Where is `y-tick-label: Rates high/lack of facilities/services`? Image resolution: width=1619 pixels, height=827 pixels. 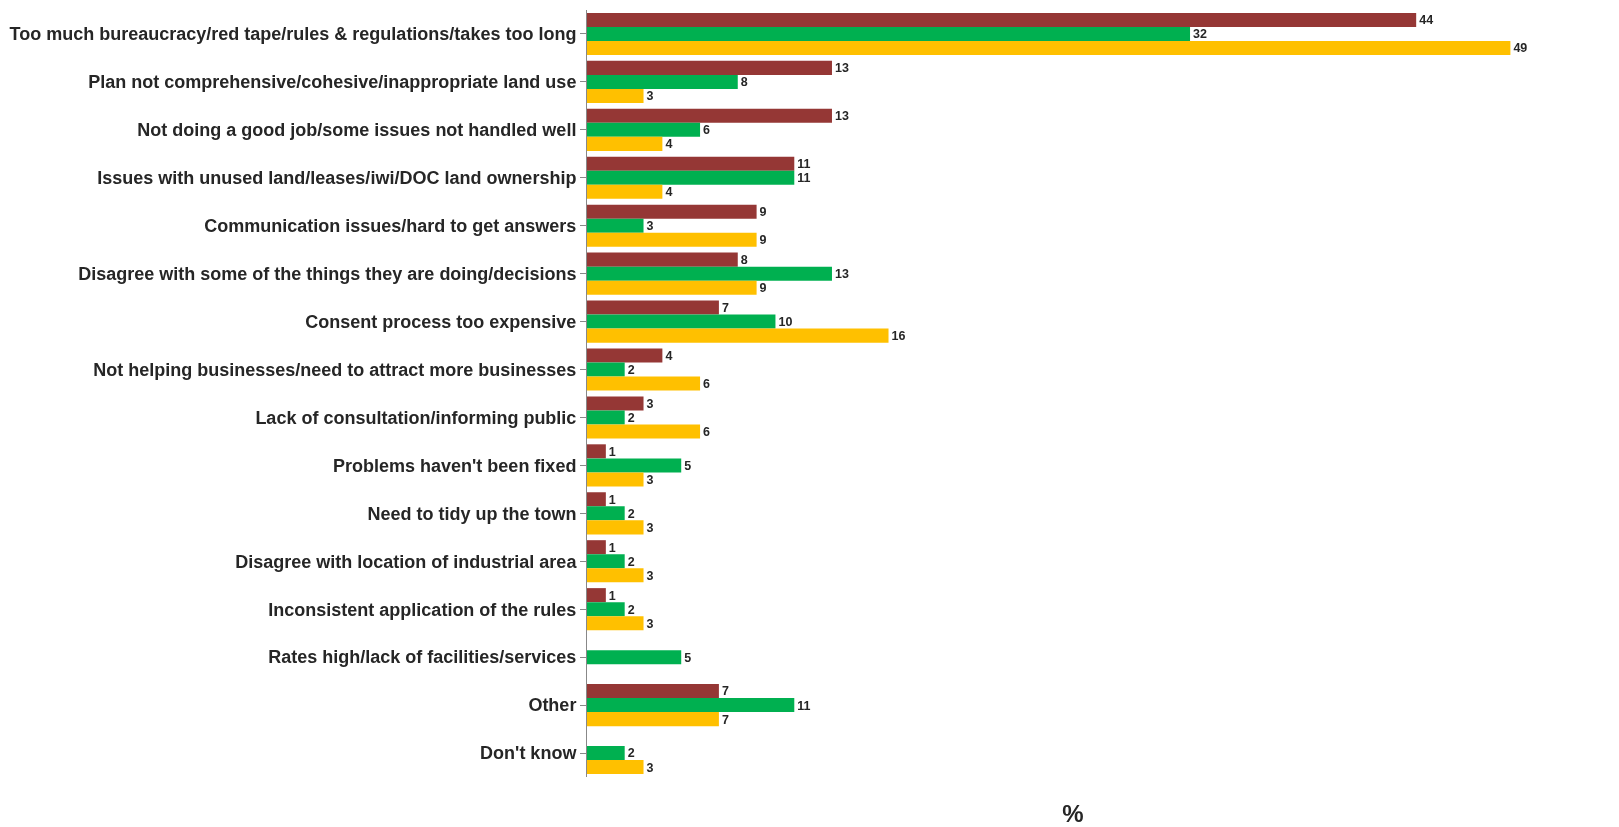
y-tick-label: Rates high/lack of facilities/services is located at coordinates (422, 657).